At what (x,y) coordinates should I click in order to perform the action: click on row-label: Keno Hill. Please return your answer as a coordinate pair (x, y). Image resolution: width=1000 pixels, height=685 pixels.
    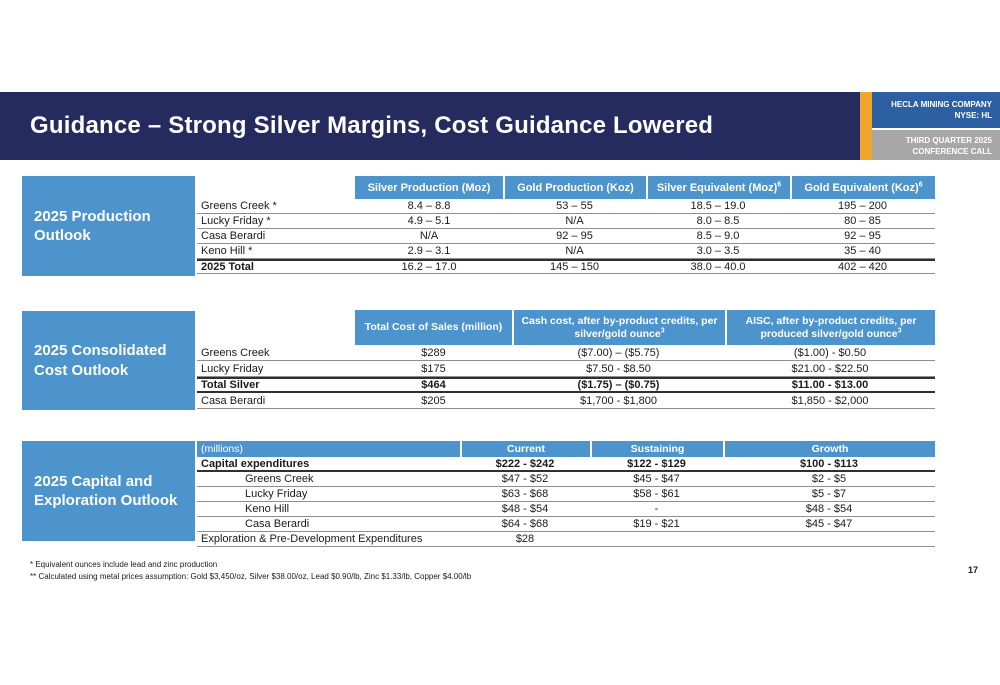
    Looking at the image, I should click on (328, 509).